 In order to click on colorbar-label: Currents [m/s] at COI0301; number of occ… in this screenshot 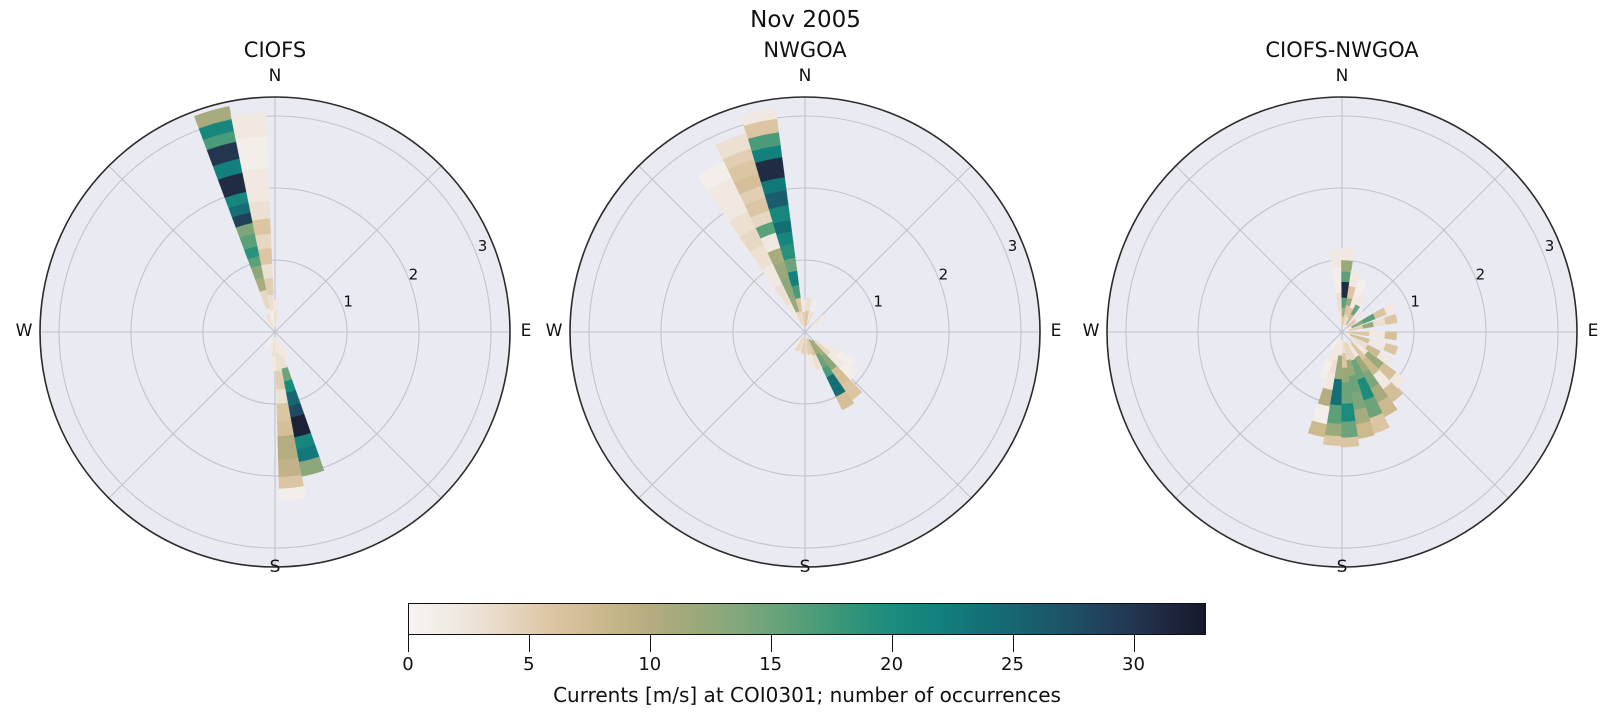, I will do `click(807, 695)`.